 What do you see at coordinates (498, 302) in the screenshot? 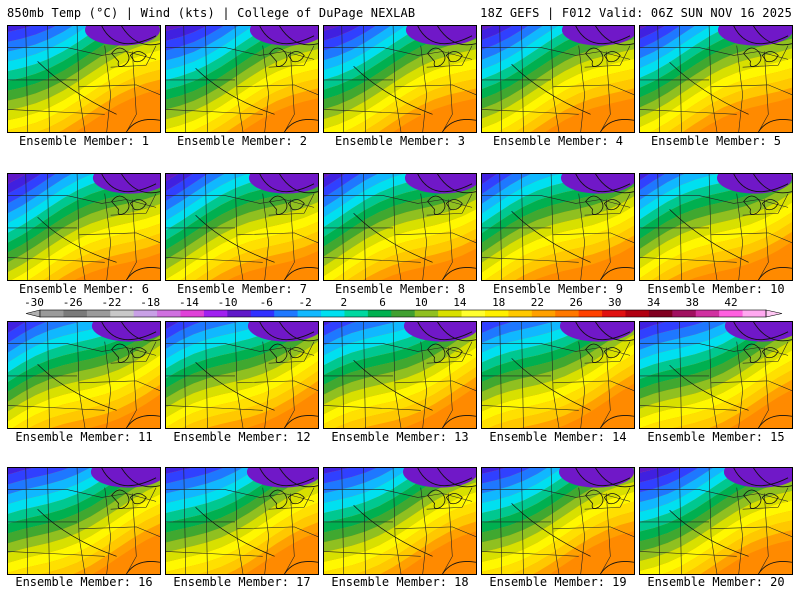
I see `colorbar-label: 18` at bounding box center [498, 302].